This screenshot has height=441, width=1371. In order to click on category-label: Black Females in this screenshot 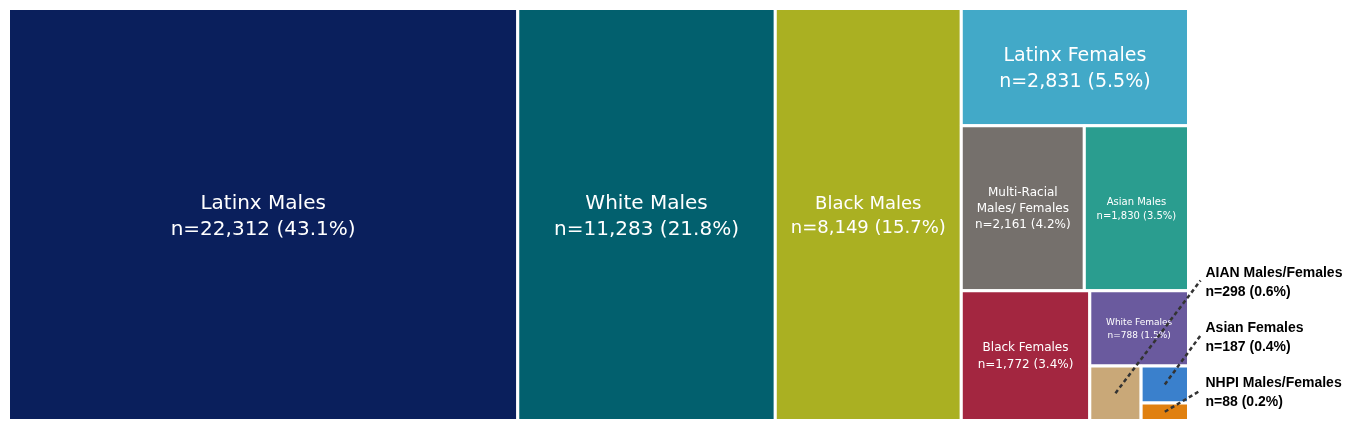, I will do `click(1025, 347)`.